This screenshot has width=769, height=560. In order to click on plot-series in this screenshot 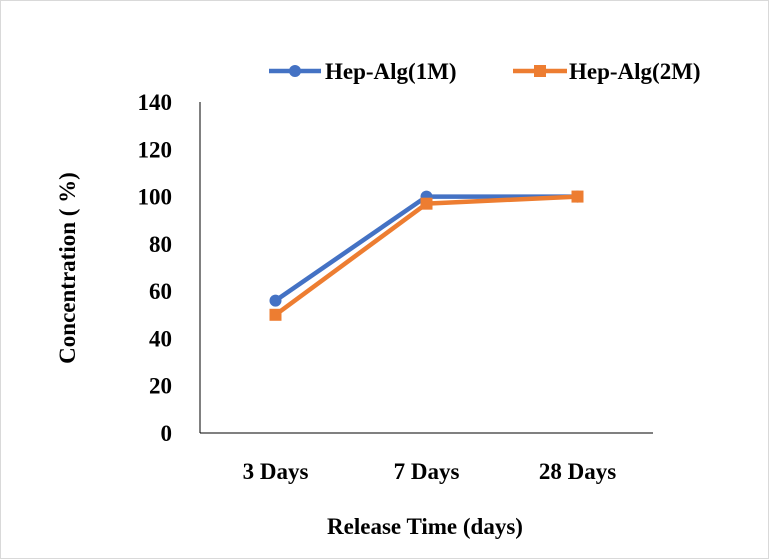, I will do `click(426, 255)`.